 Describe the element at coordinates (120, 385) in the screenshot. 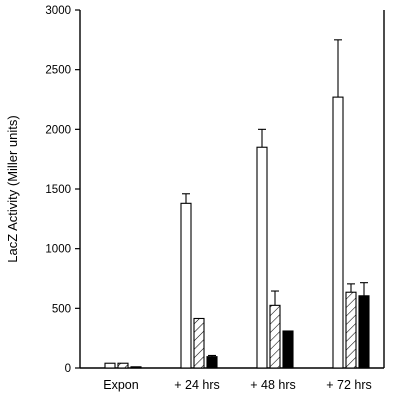

I see `category-label: Expon` at that location.